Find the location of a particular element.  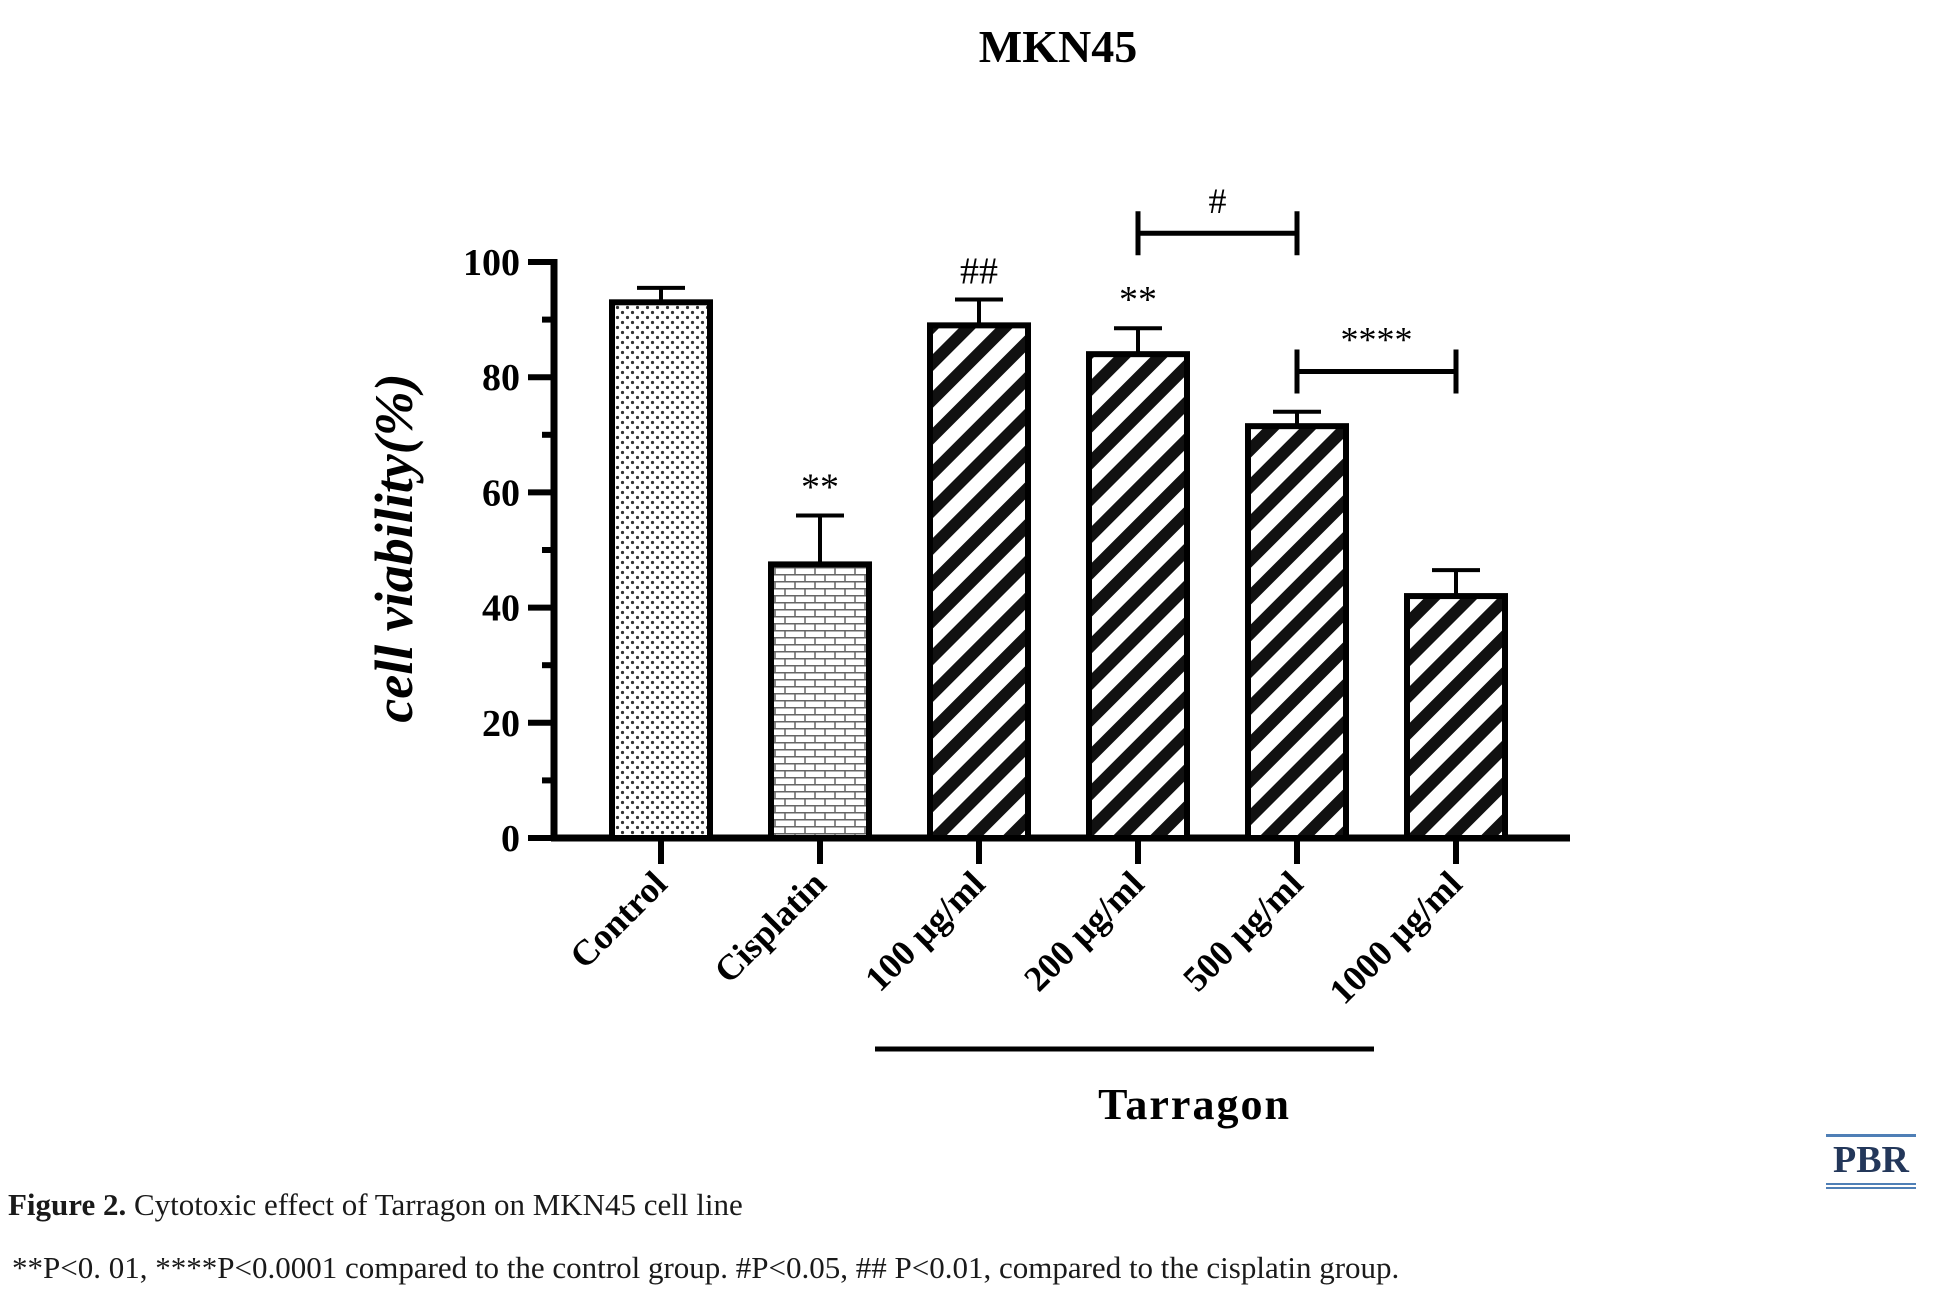

x-tick-label: Control is located at coordinates (618, 919).